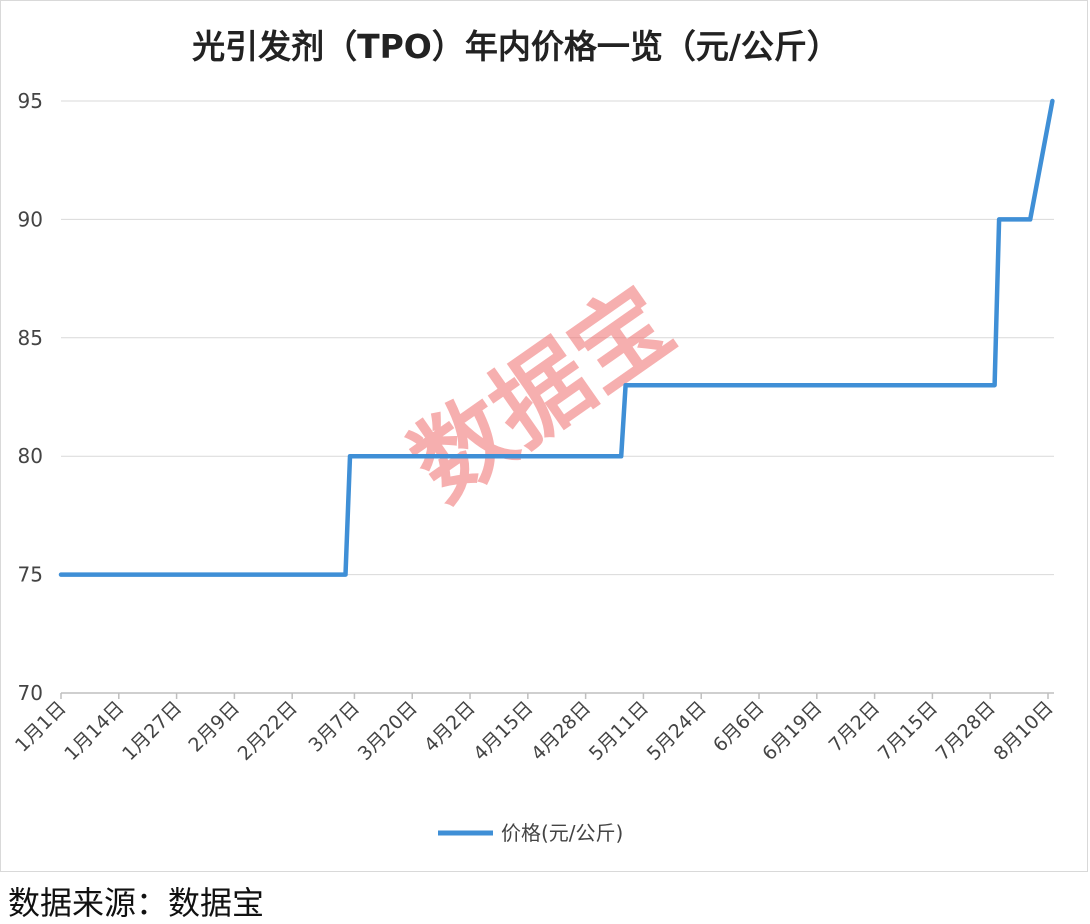 The height and width of the screenshot is (924, 1090). Describe the element at coordinates (268, 731) in the screenshot. I see `x-tick-label: 2月22日` at that location.